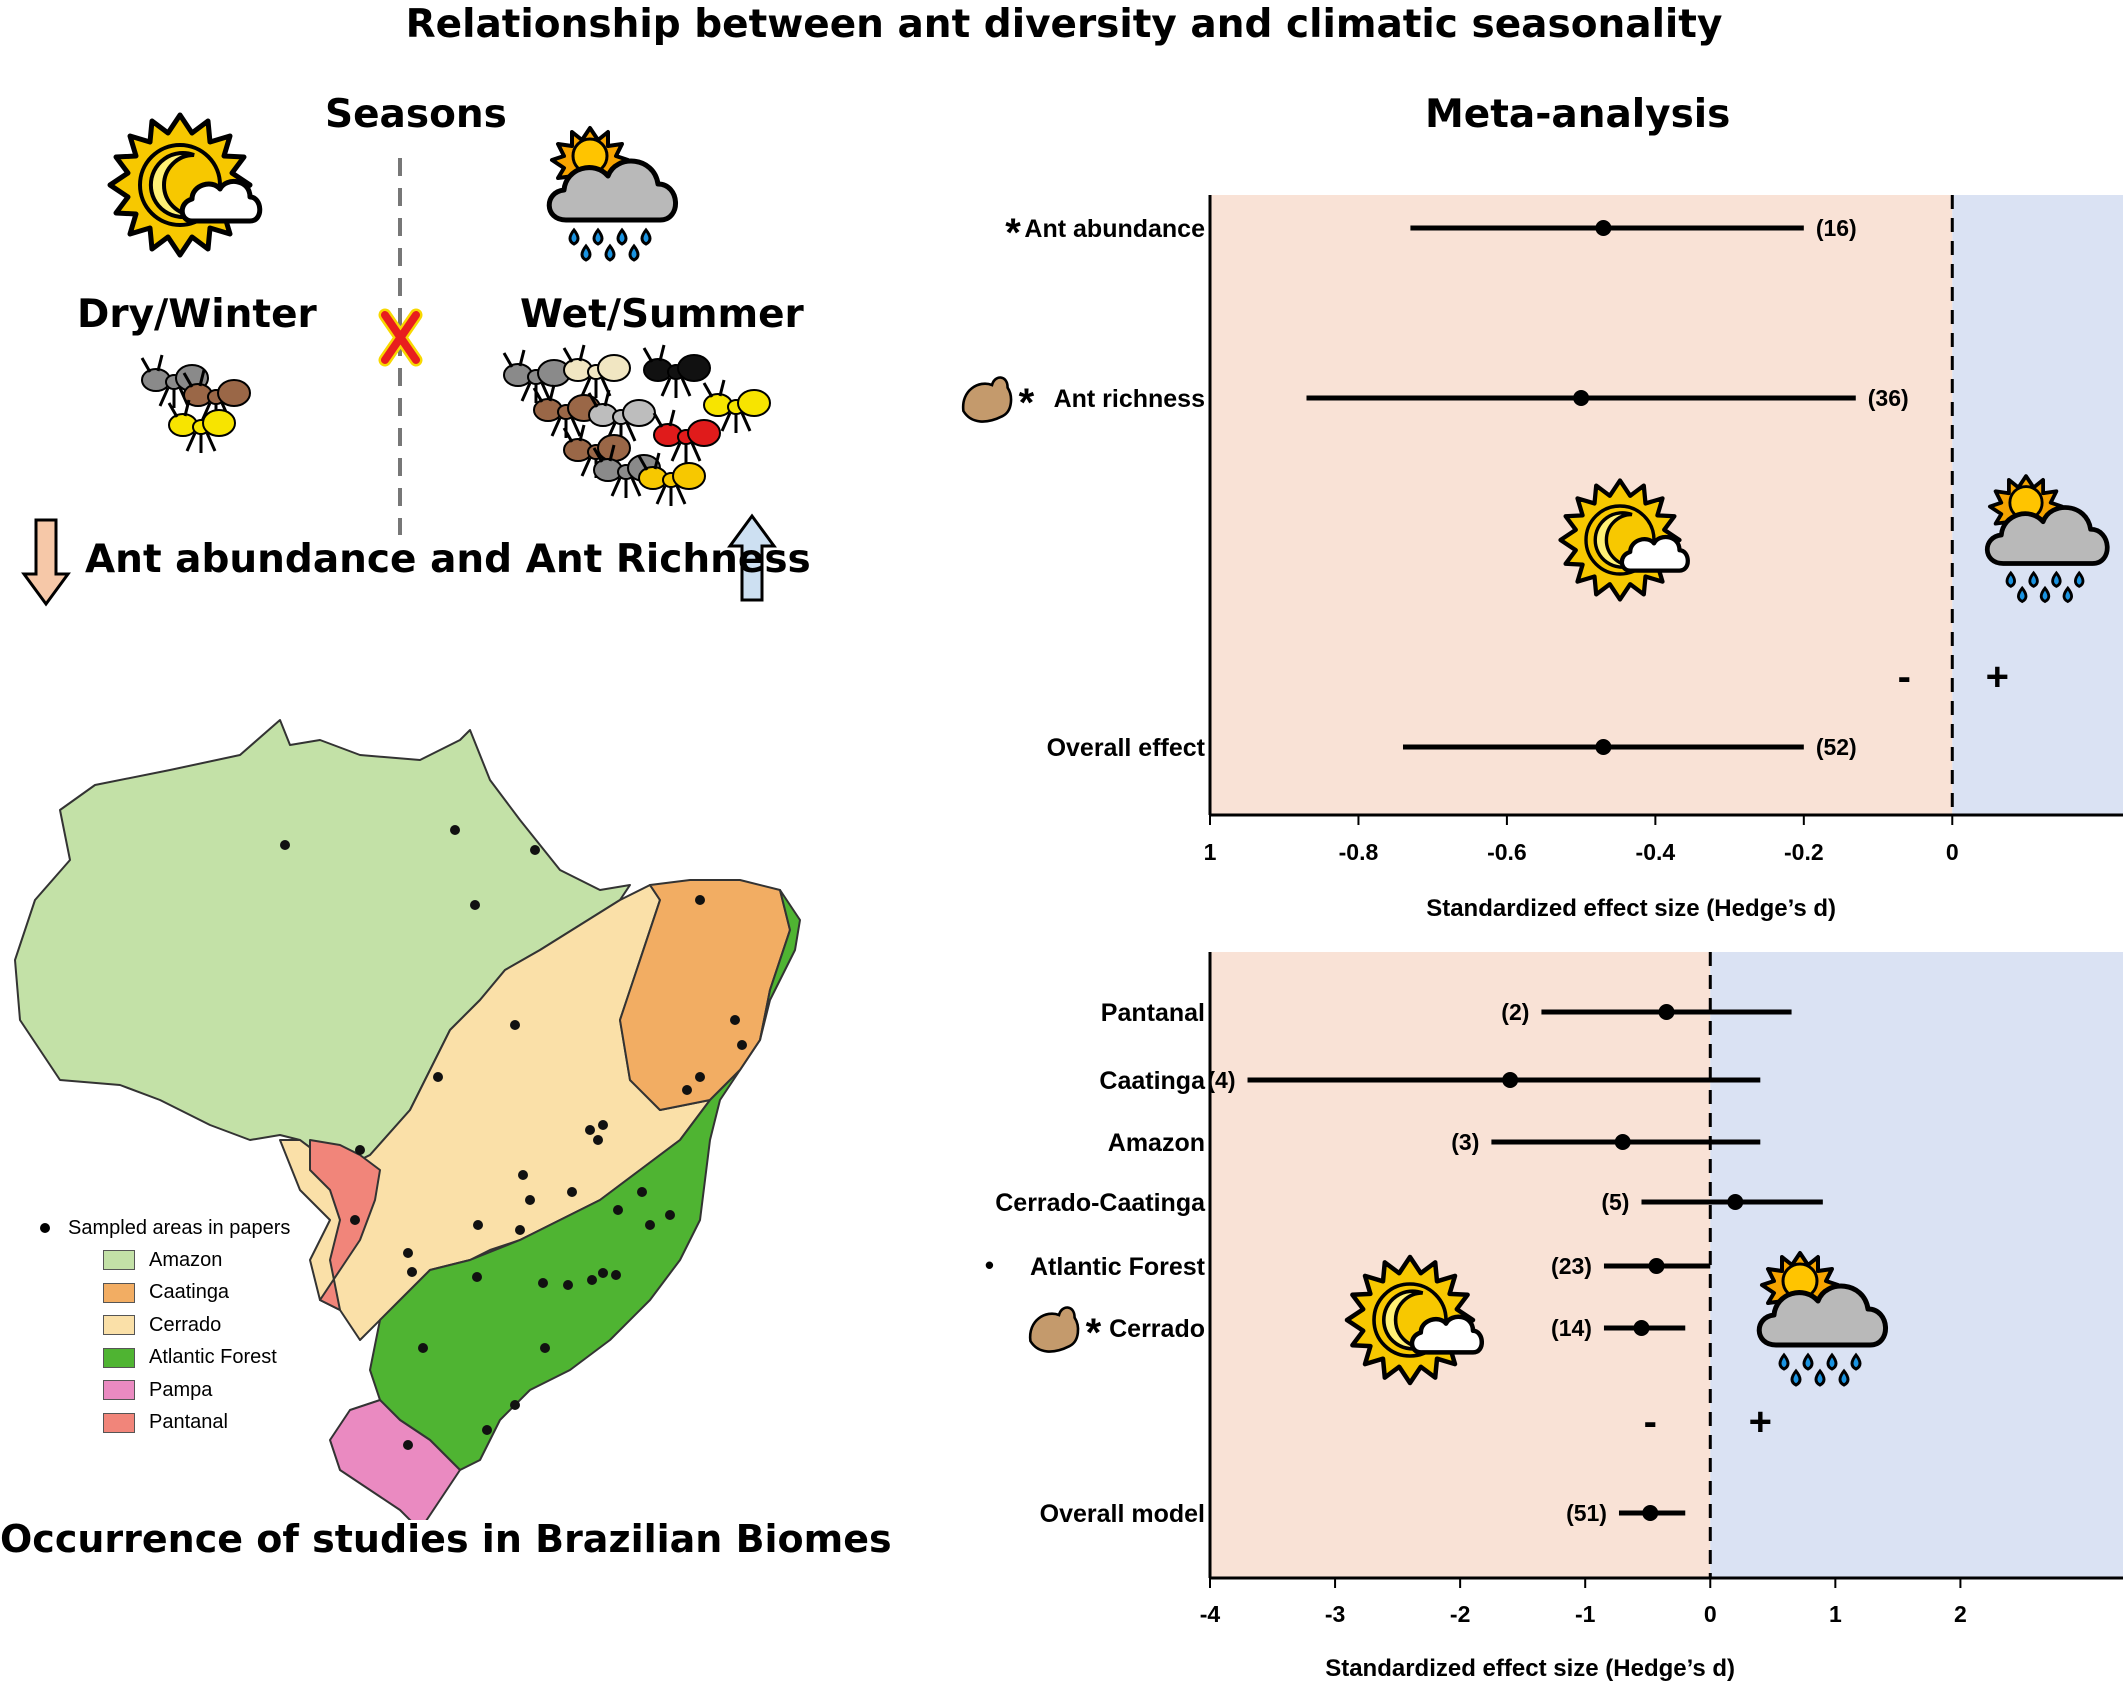 The image size is (2128, 1685). I want to click on sample-size-label: (23), so click(1571, 1266).